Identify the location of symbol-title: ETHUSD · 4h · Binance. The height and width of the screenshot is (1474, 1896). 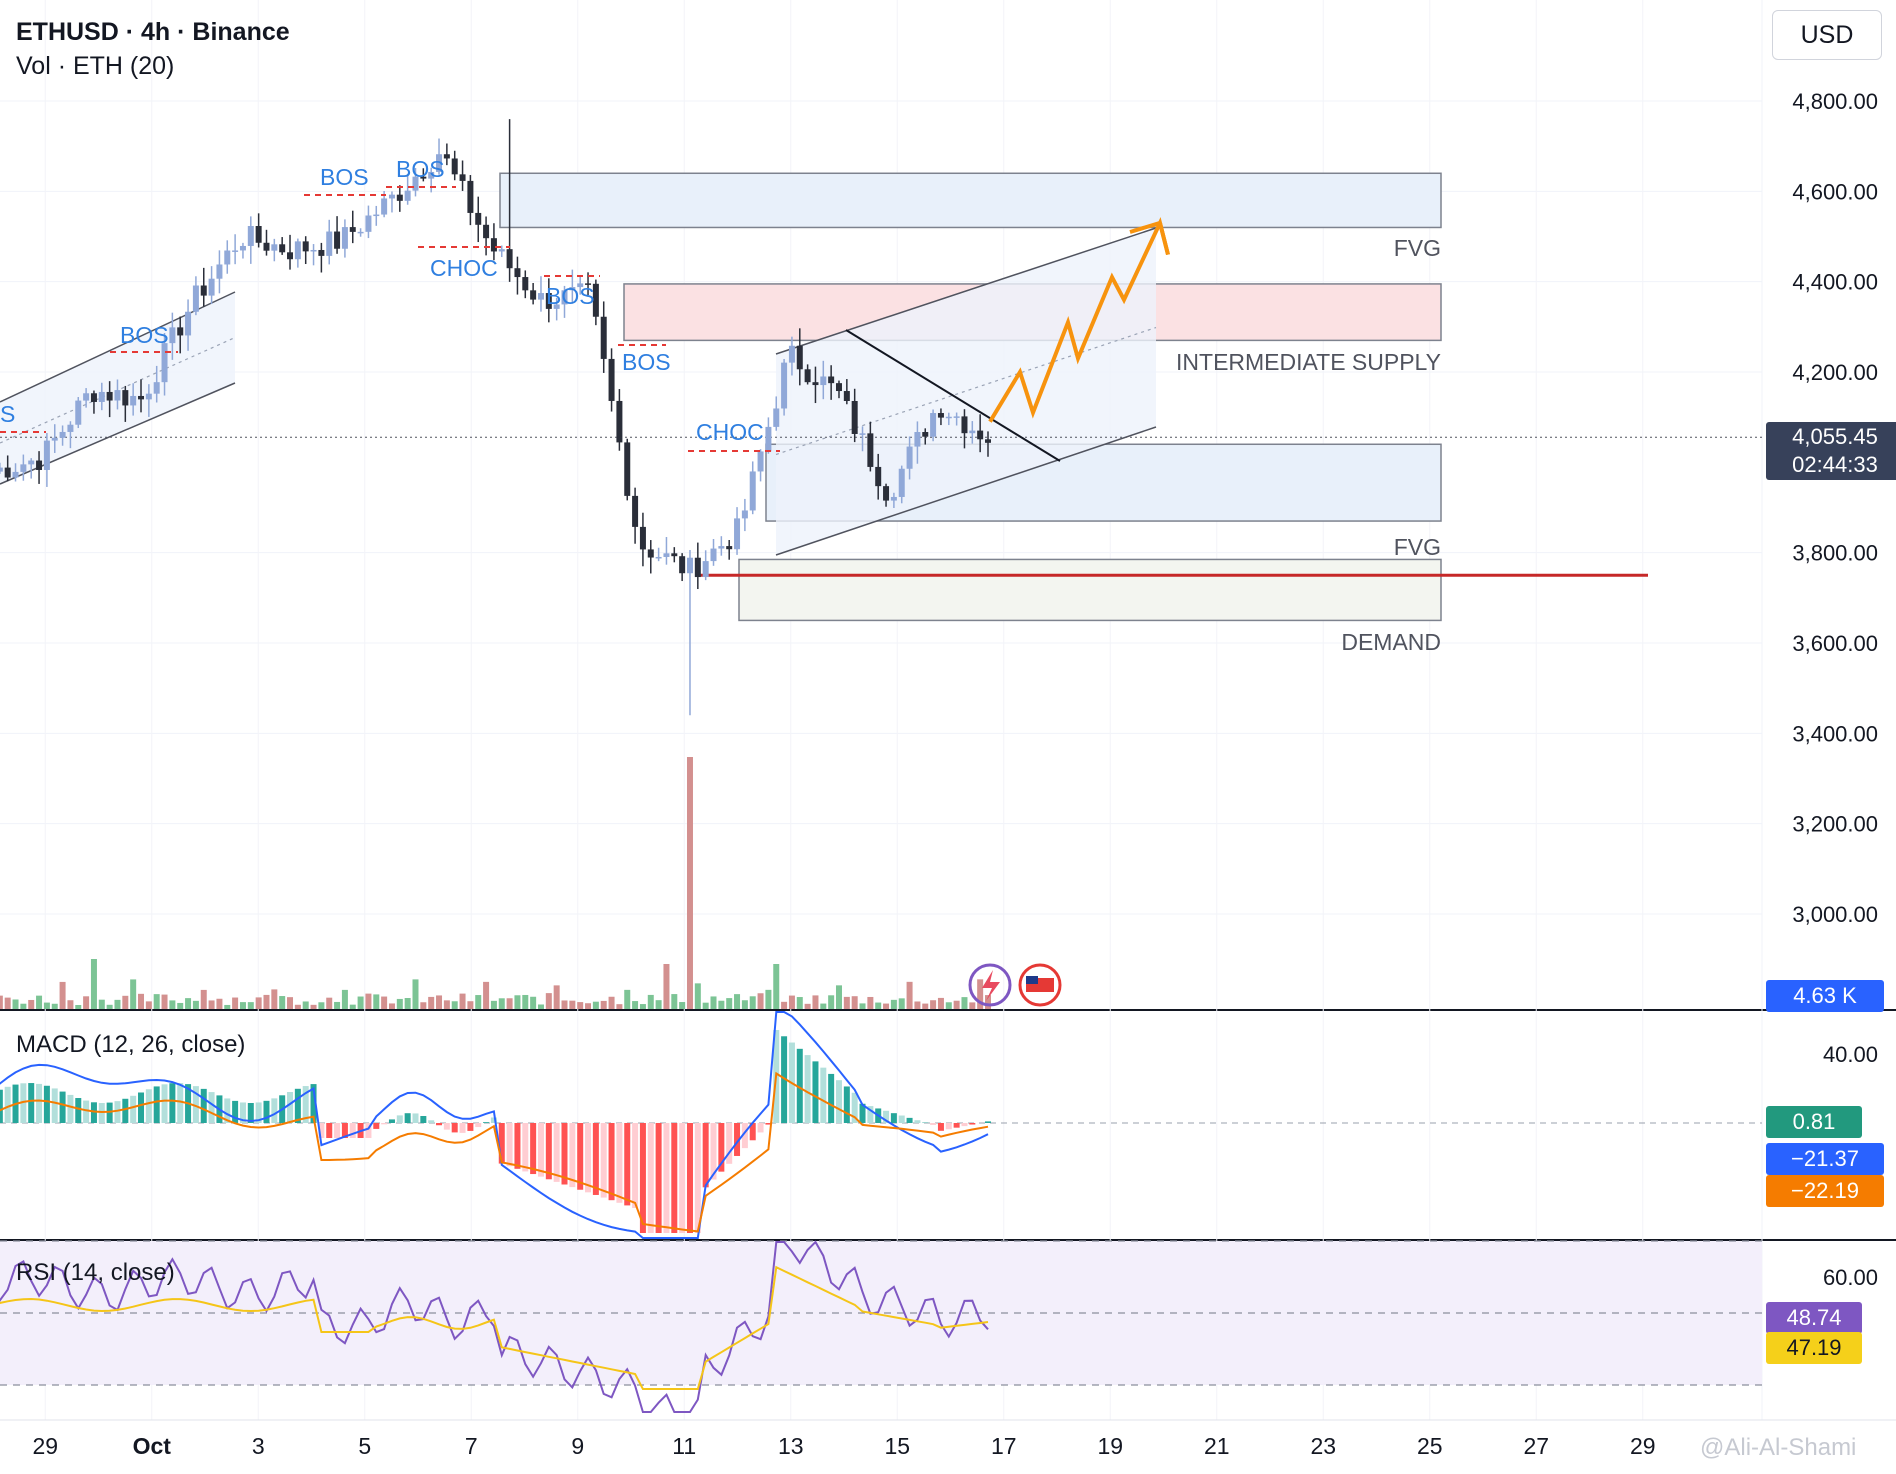
(153, 32).